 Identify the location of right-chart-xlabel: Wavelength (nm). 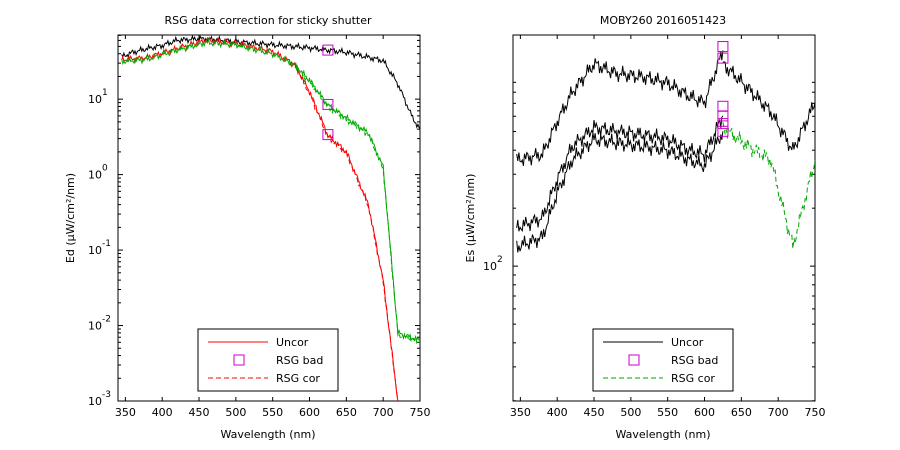
(662, 434).